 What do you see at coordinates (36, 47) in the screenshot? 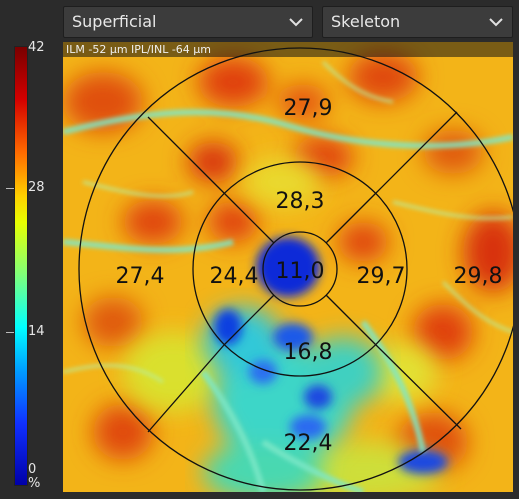
I see `scale-max-label: 42` at bounding box center [36, 47].